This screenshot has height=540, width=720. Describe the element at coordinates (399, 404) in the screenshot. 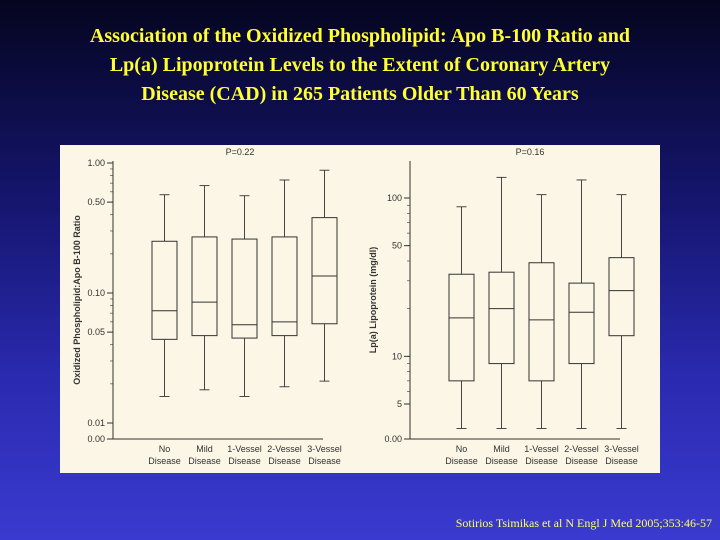

I see `y-tick-label: 5` at that location.